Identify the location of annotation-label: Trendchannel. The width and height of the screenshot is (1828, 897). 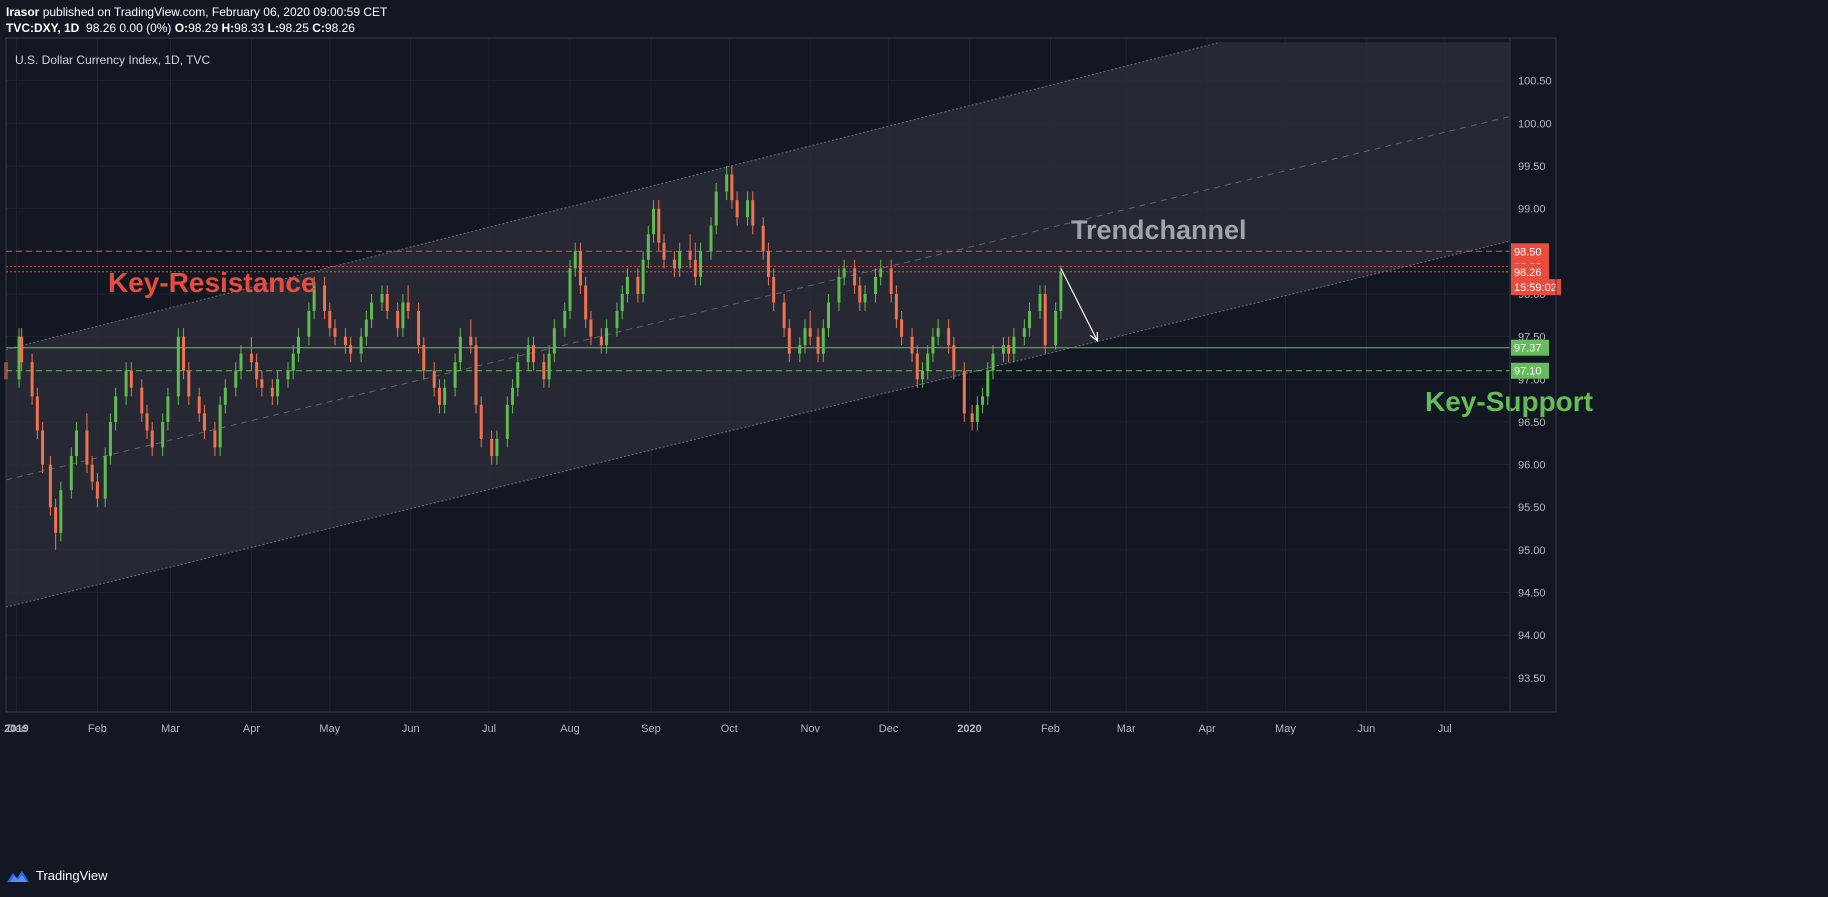
(1159, 230).